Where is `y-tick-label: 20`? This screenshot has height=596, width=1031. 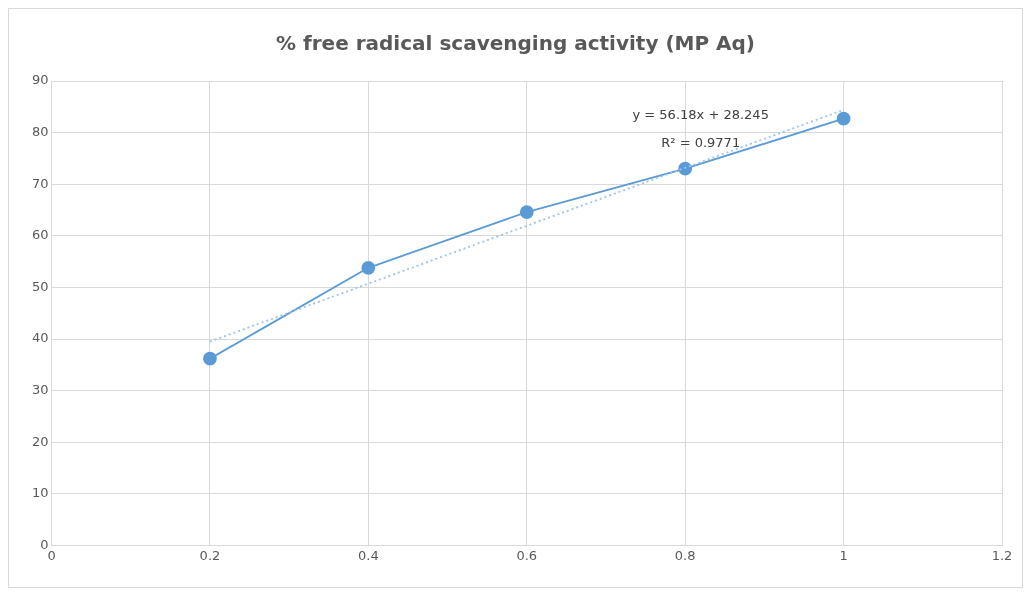
y-tick-label: 20 is located at coordinates (40, 441).